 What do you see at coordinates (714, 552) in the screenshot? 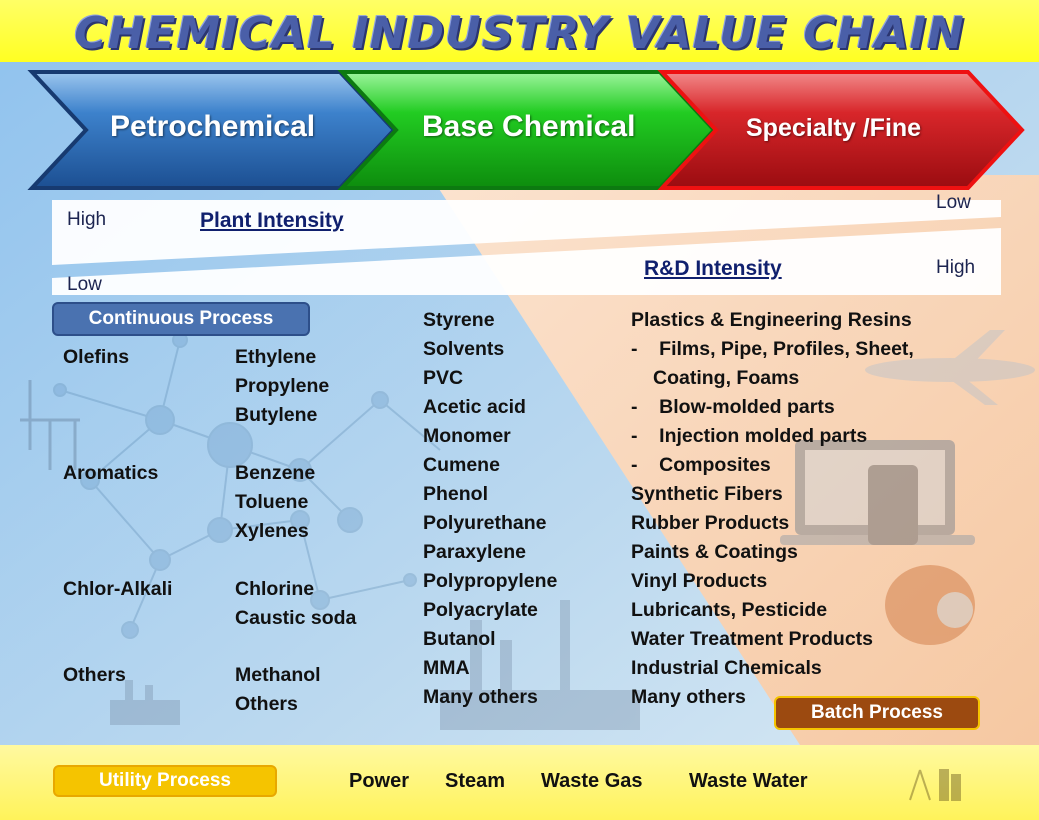
I see `list-item: Paints & Coatings` at bounding box center [714, 552].